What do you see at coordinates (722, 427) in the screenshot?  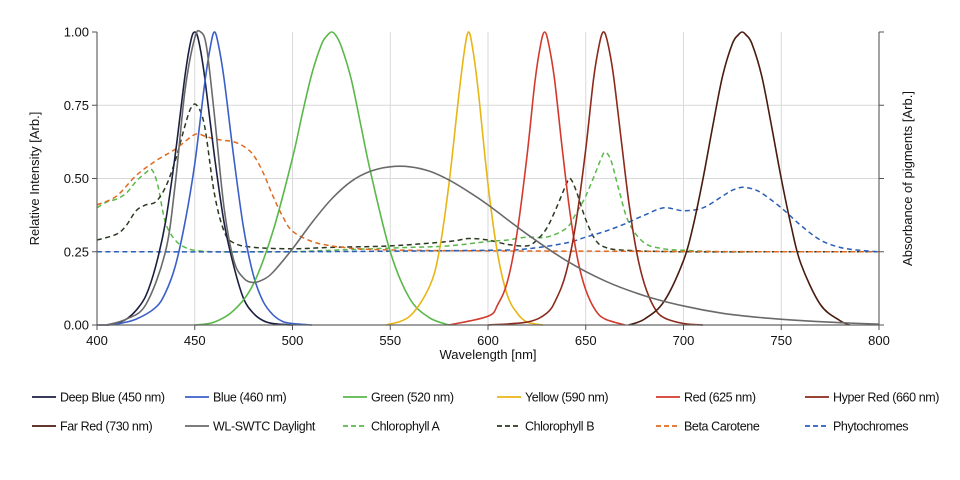 I see `legend-label: Beta Carotene` at bounding box center [722, 427].